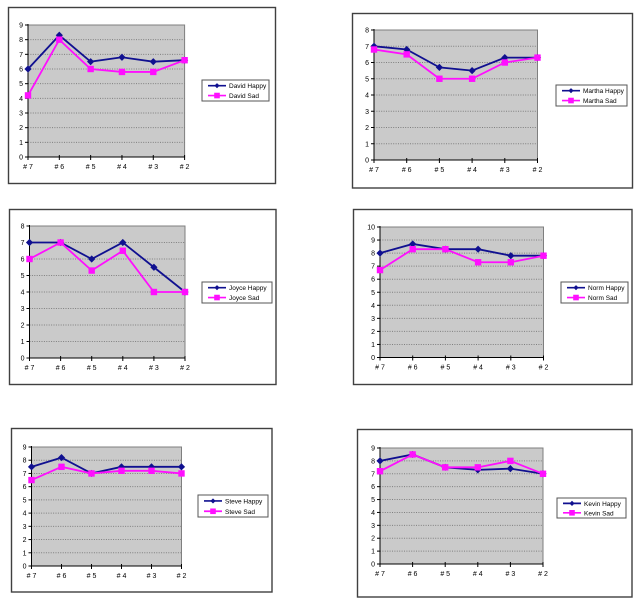 Image resolution: width=639 pixels, height=604 pixels. I want to click on svg-text: Joyce Sad, so click(244, 298).